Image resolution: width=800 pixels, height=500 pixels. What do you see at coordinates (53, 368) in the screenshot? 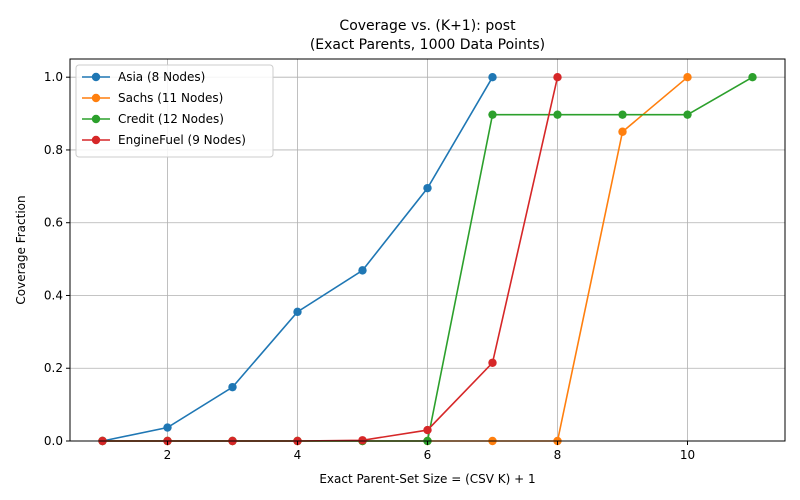
I see `y-tick-label: 0.2` at bounding box center [53, 368].